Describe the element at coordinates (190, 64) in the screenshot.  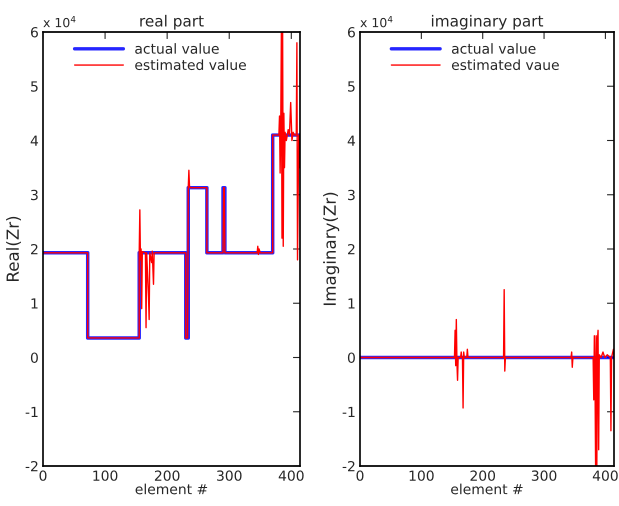
I see `legend-label: estimated value` at that location.